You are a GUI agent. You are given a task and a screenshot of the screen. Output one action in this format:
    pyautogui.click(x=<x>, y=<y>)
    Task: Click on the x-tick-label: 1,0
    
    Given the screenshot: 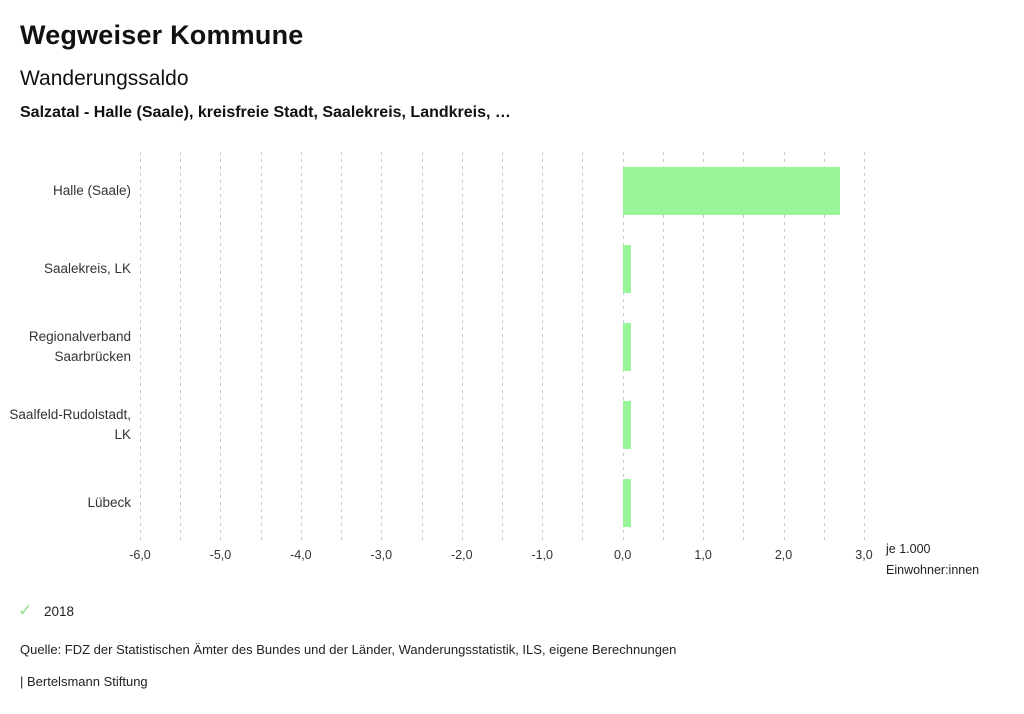 What is the action you would take?
    pyautogui.click(x=703, y=555)
    